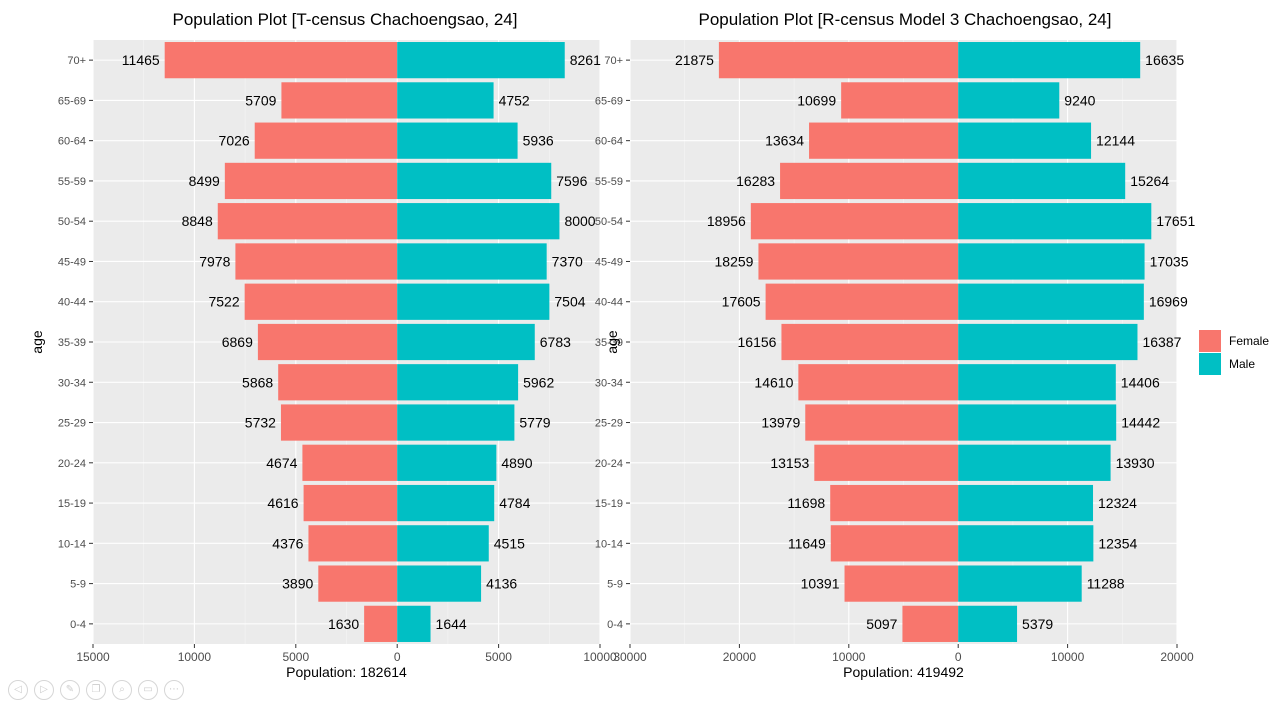  I want to click on y-tick-label: 30-34, so click(72, 383).